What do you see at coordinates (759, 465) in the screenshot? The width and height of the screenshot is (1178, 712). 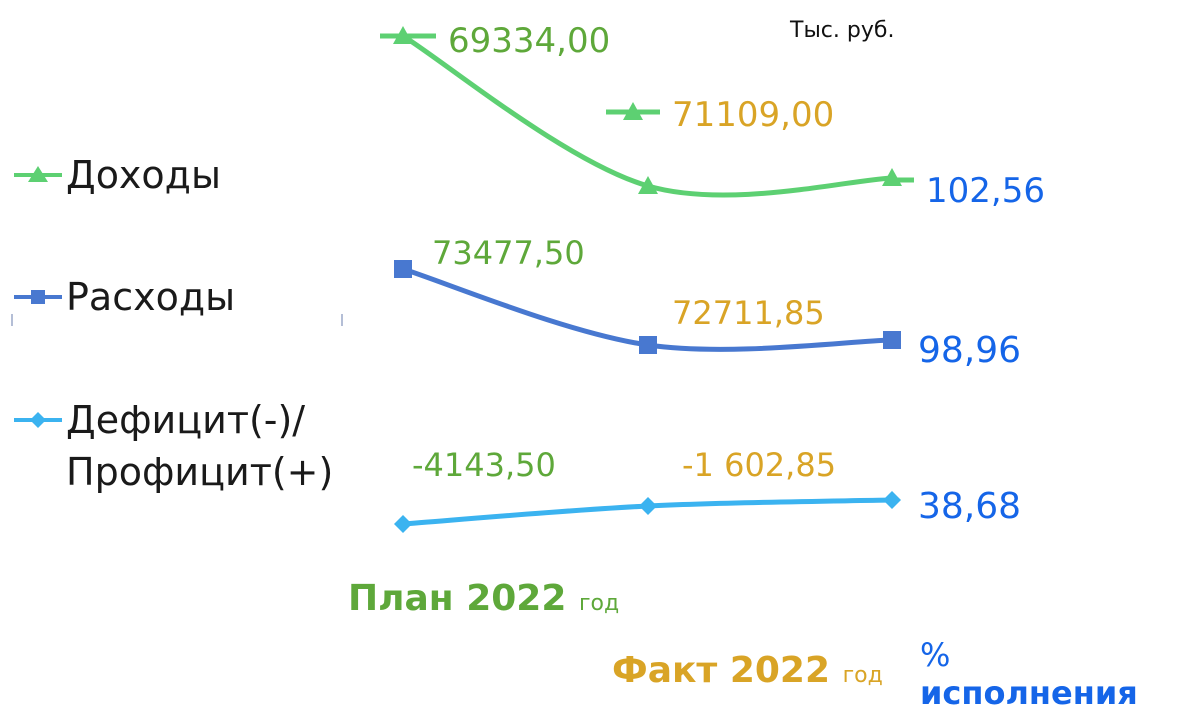 I see `data-label-2-1: -1 602,85` at bounding box center [759, 465].